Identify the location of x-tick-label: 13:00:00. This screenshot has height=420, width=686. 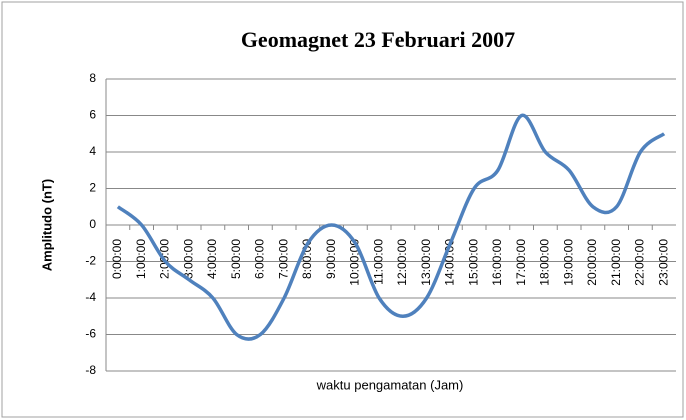
(426, 262).